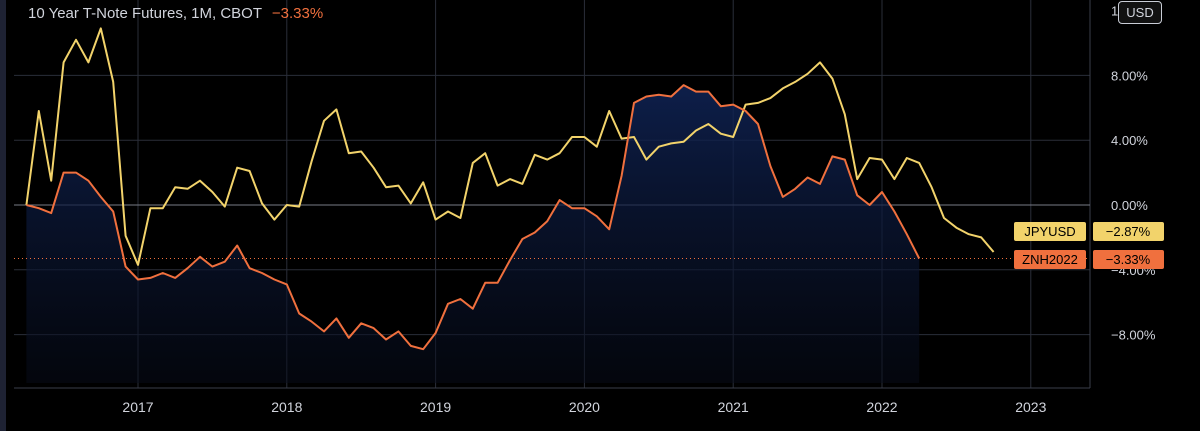  I want to click on y-tick-label: −8.00%, so click(1133, 335).